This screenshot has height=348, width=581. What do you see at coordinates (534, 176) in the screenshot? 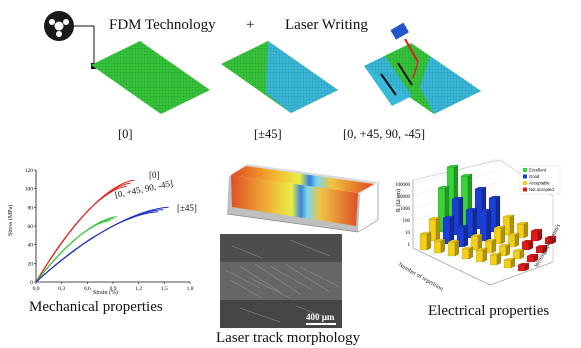
I see `legend-label: Good` at bounding box center [534, 176].